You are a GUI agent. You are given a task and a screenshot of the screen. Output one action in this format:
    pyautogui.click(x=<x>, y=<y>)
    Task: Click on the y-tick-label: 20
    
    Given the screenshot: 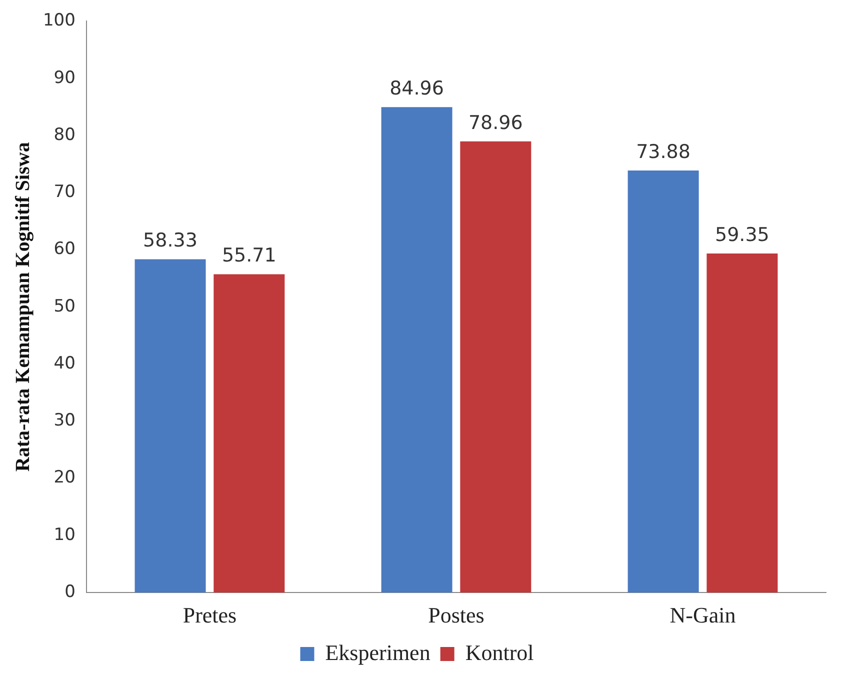 What is the action you would take?
    pyautogui.click(x=65, y=478)
    